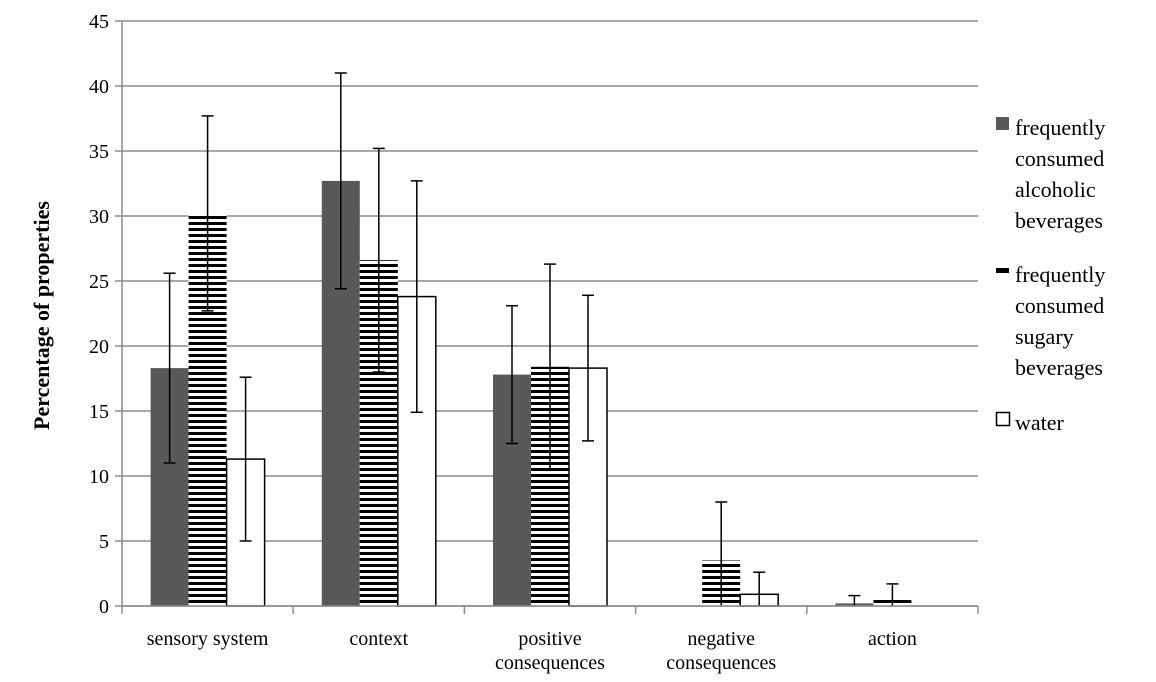 The width and height of the screenshot is (1156, 682). Describe the element at coordinates (1050, 174) in the screenshot. I see `legend-item-1: frequently consumed alcoholic beverages` at that location.